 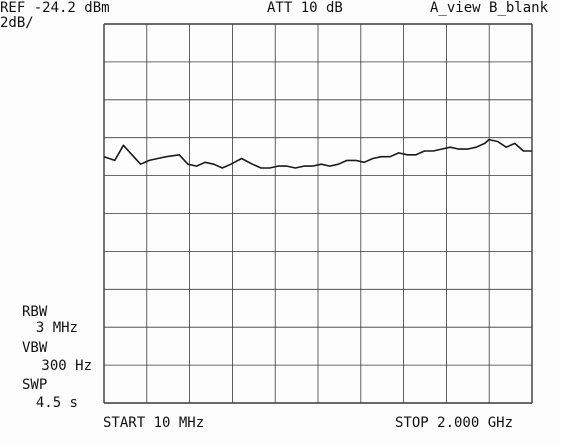 I want to click on vbw-value: 300 Hz, so click(x=66, y=366).